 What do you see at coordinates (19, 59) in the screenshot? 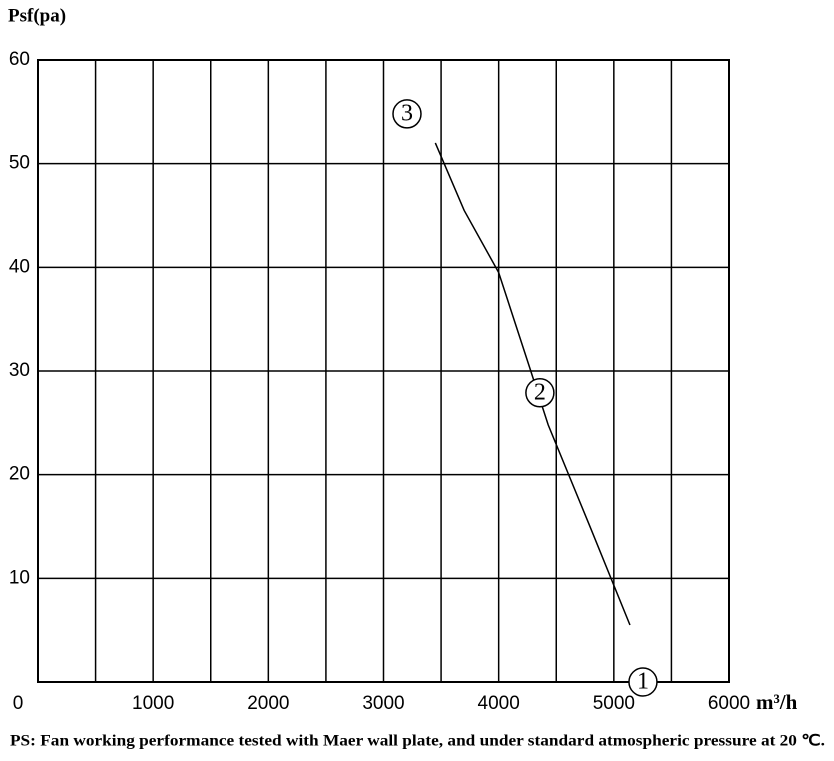
I see `y-tick-label: 60` at bounding box center [19, 59].